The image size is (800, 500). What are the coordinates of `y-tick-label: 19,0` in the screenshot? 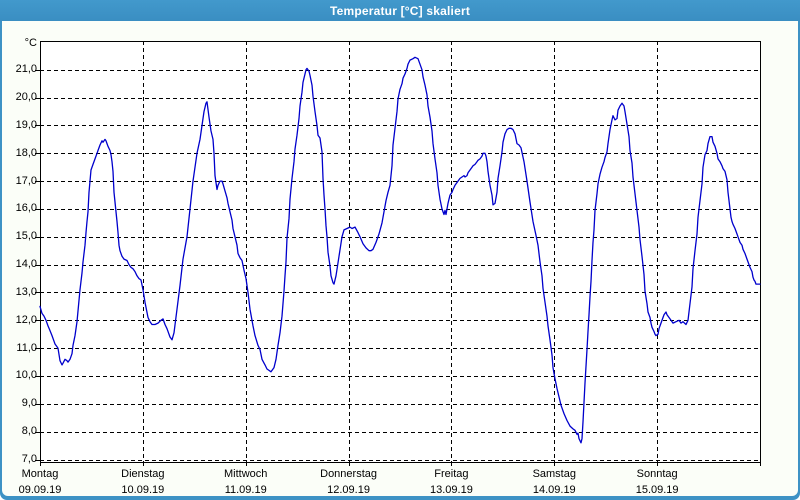 It's located at (26, 124).